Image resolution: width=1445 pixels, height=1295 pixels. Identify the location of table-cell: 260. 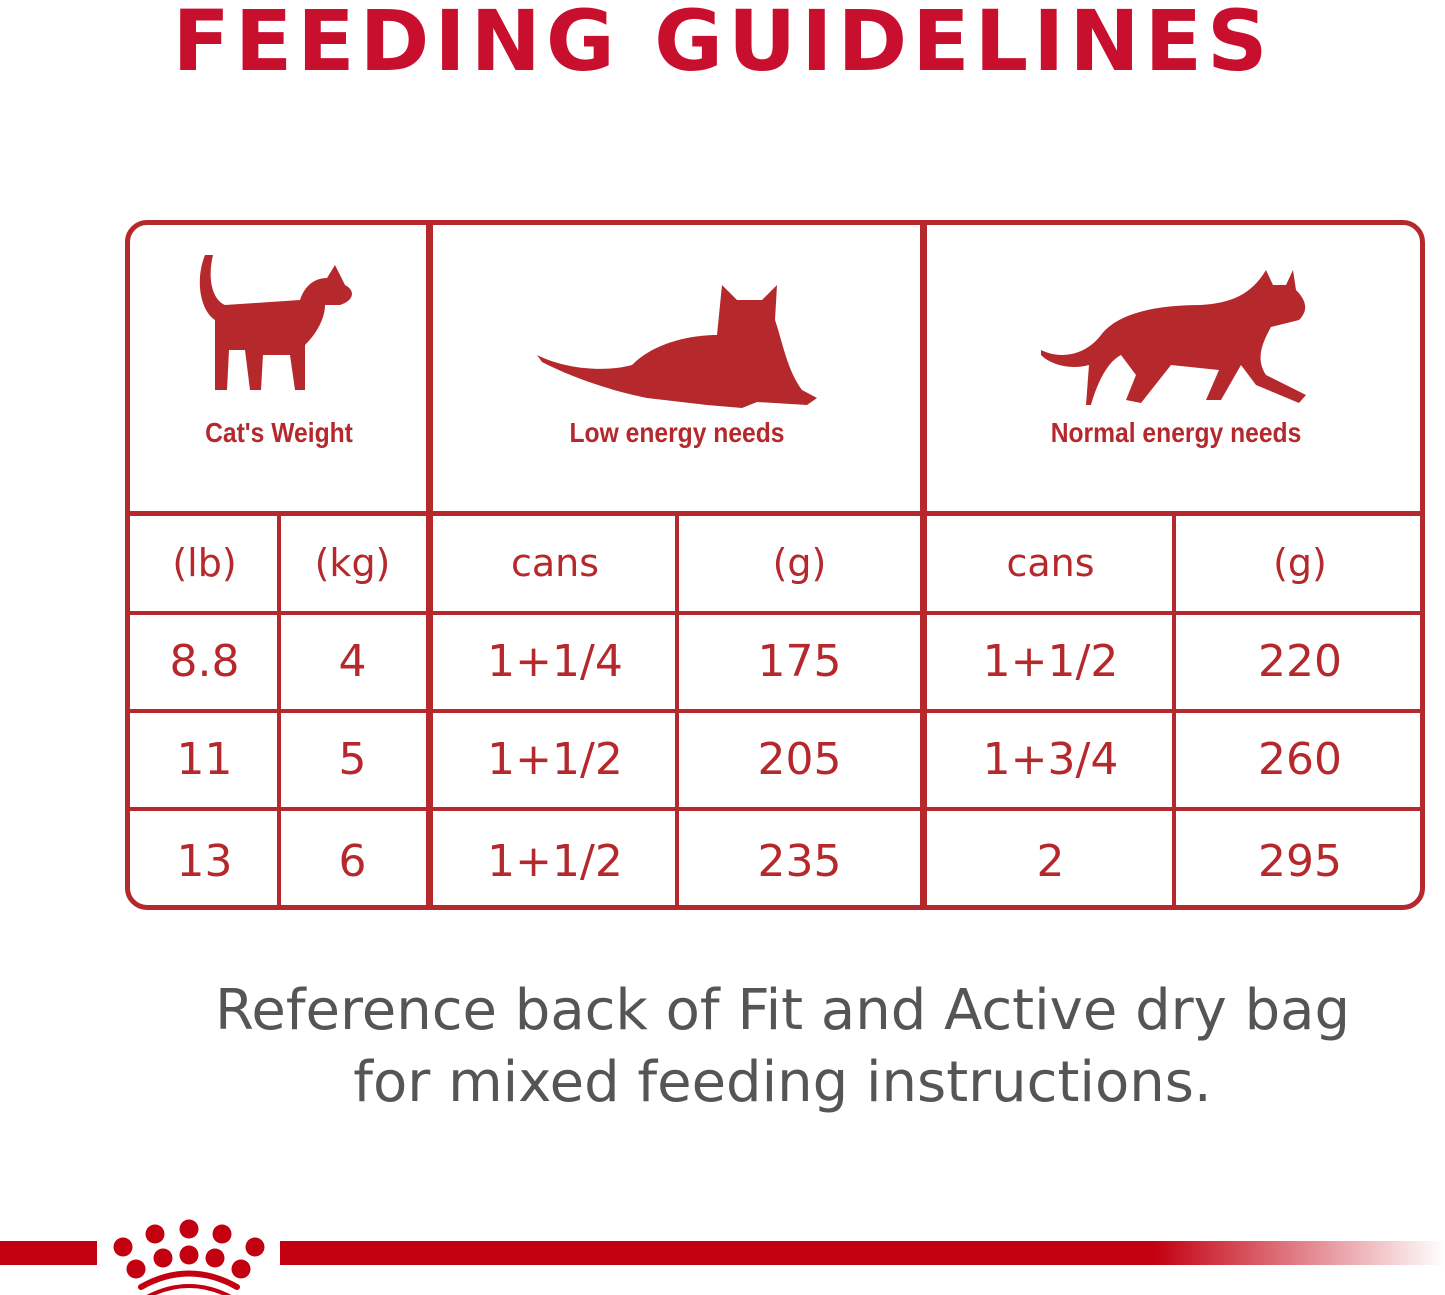
(1300, 759).